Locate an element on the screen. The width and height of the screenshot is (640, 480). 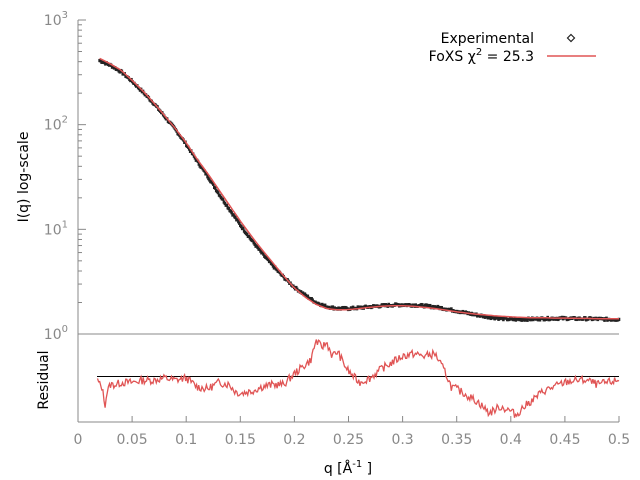
y-tick-label-2: 10² is located at coordinates (56, 124).